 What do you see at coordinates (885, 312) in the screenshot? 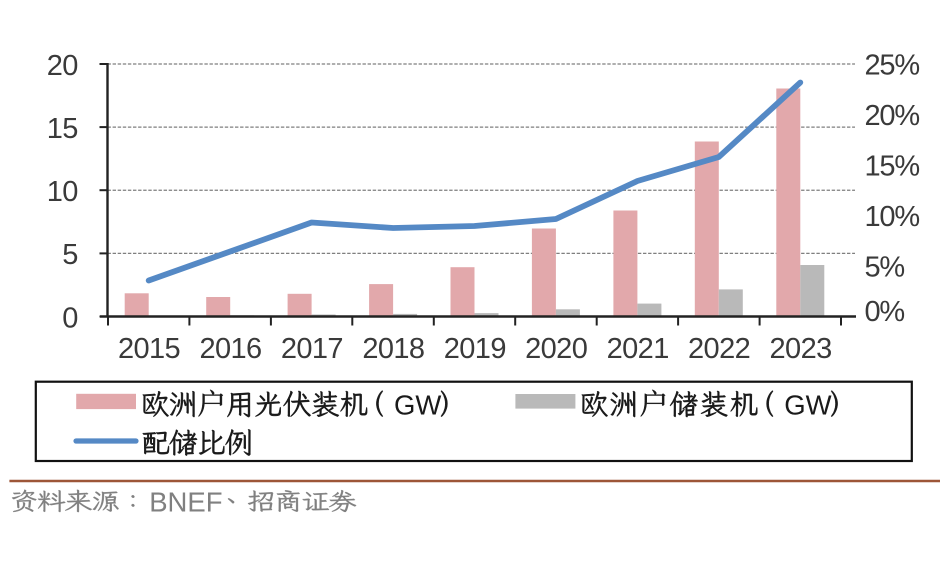
I see `svg-text: 0%` at bounding box center [885, 312].